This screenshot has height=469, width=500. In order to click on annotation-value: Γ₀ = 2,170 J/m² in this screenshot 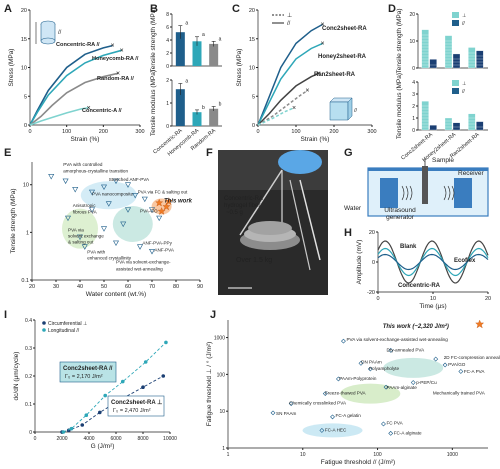, I will do `click(84, 377)`.